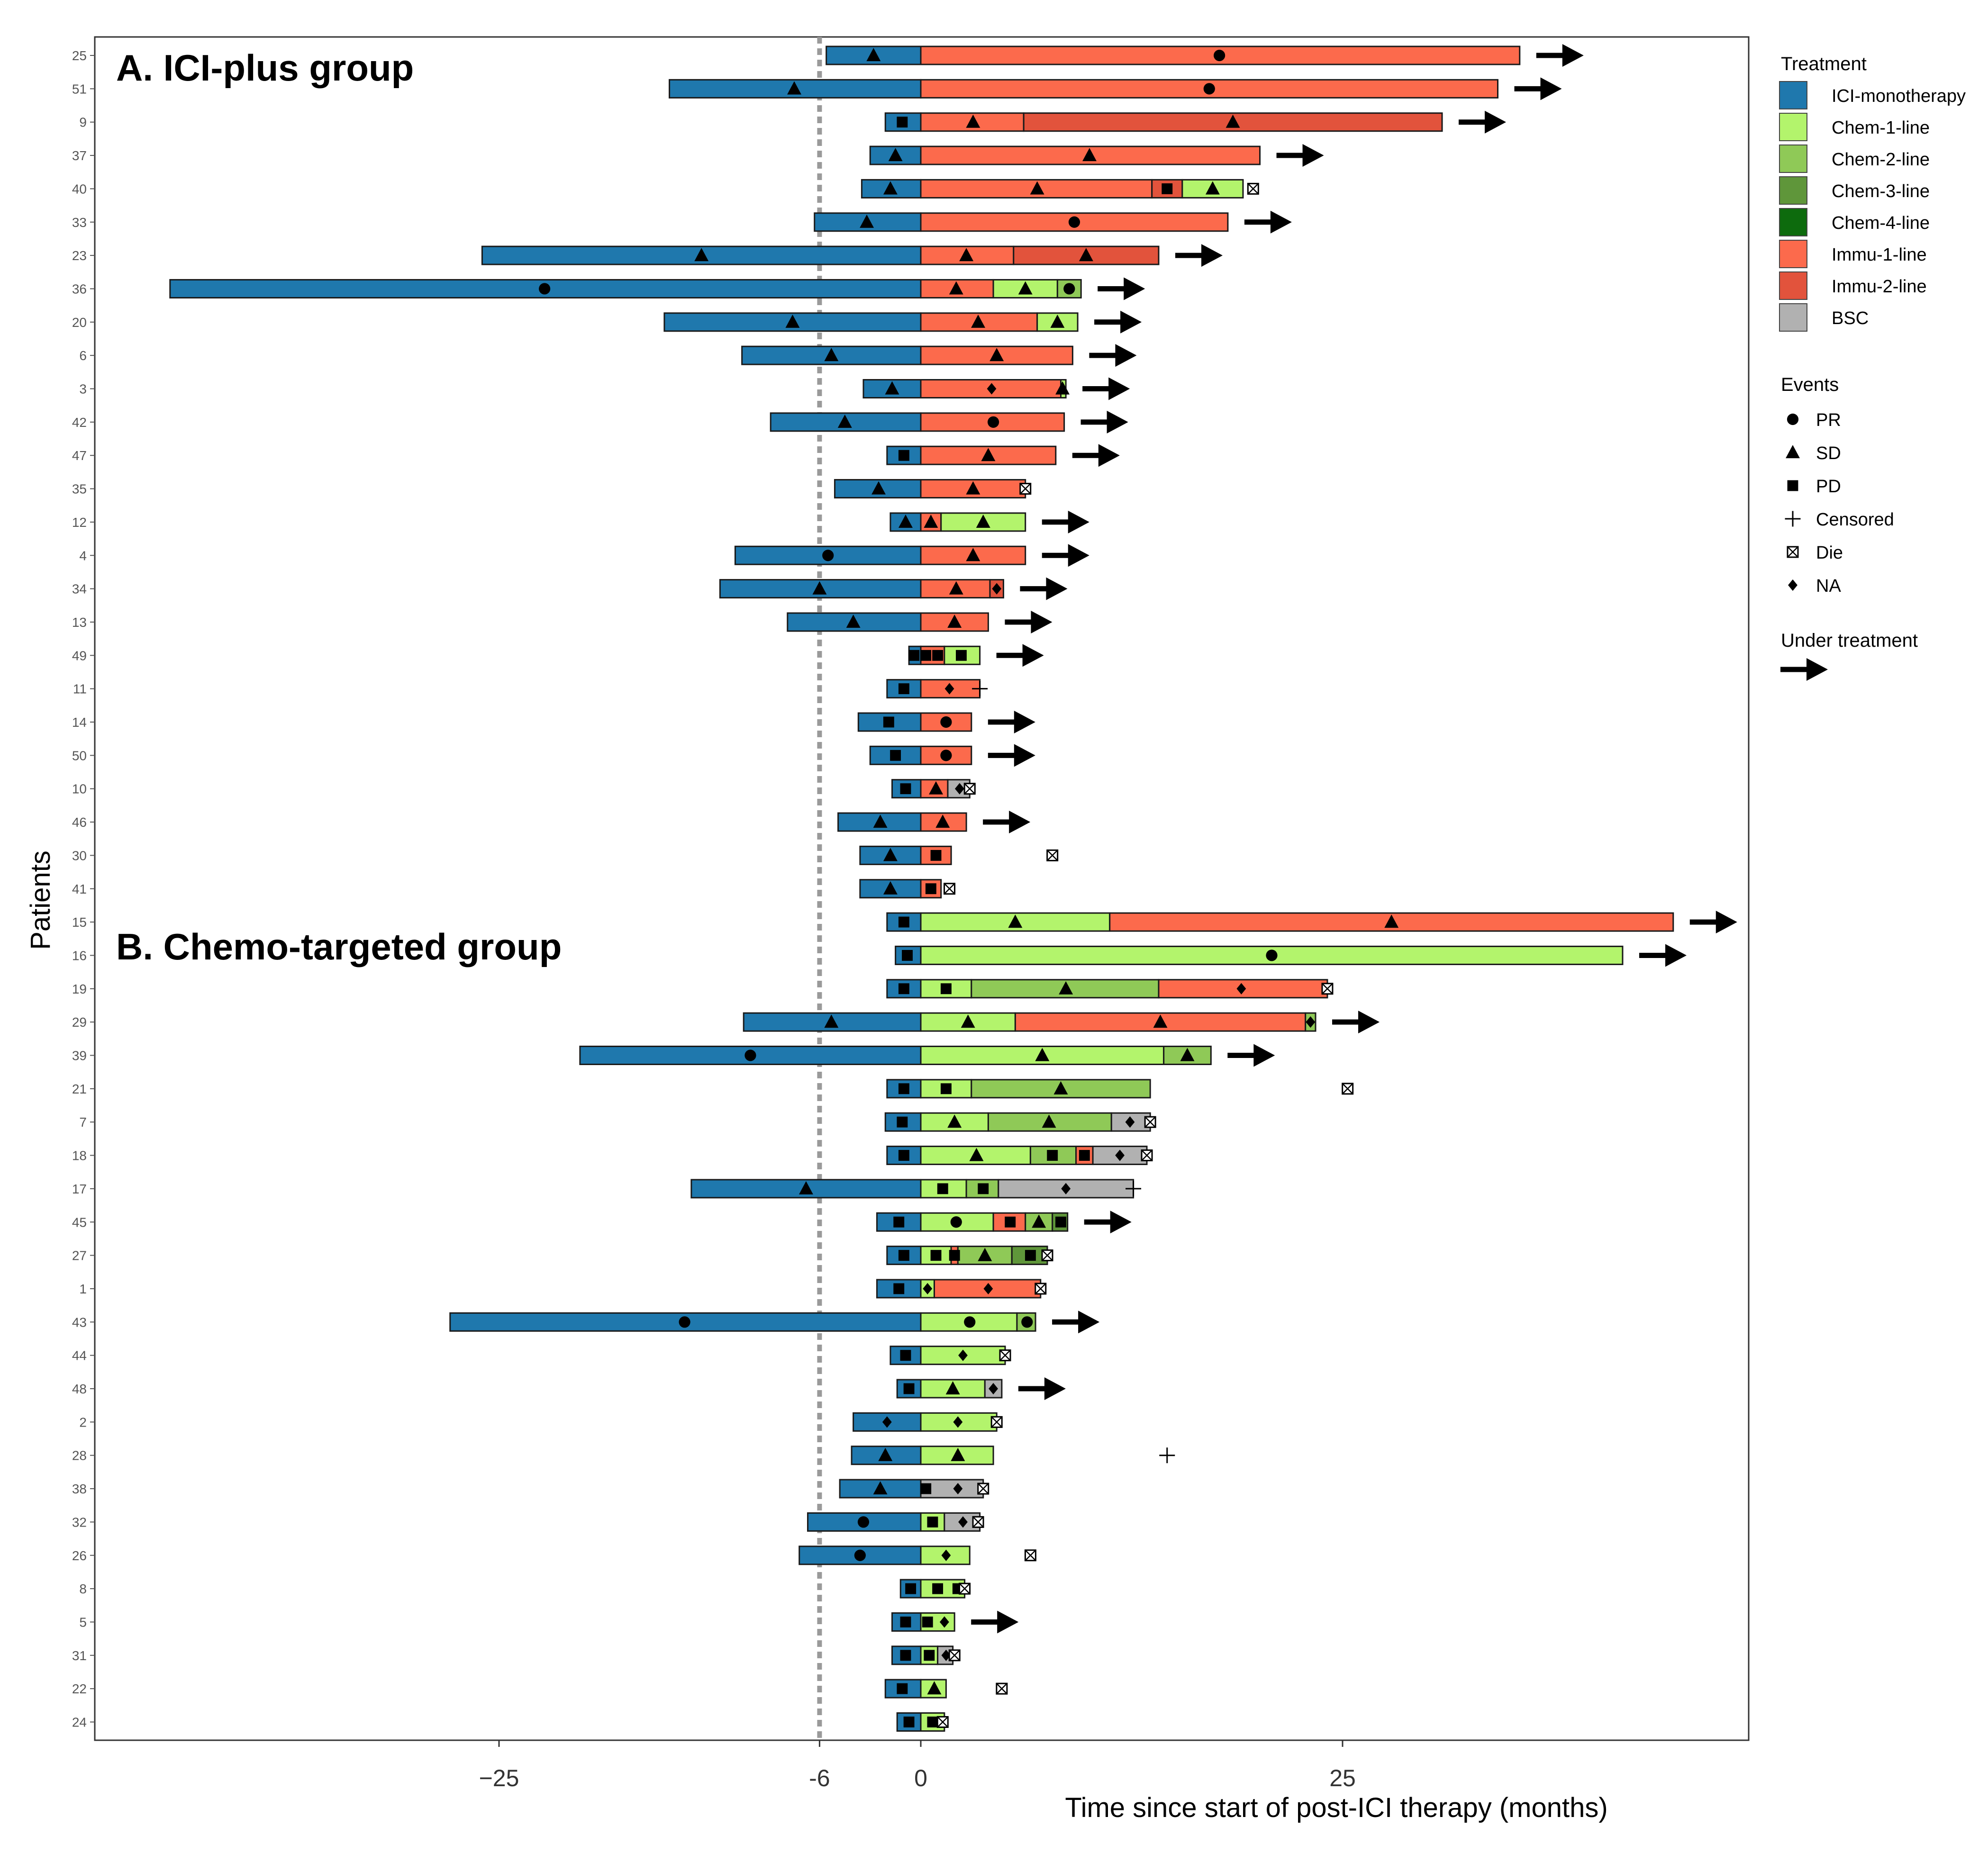 This screenshot has height=1853, width=1988. Describe the element at coordinates (80, 622) in the screenshot. I see `y-tick-label: 13` at that location.